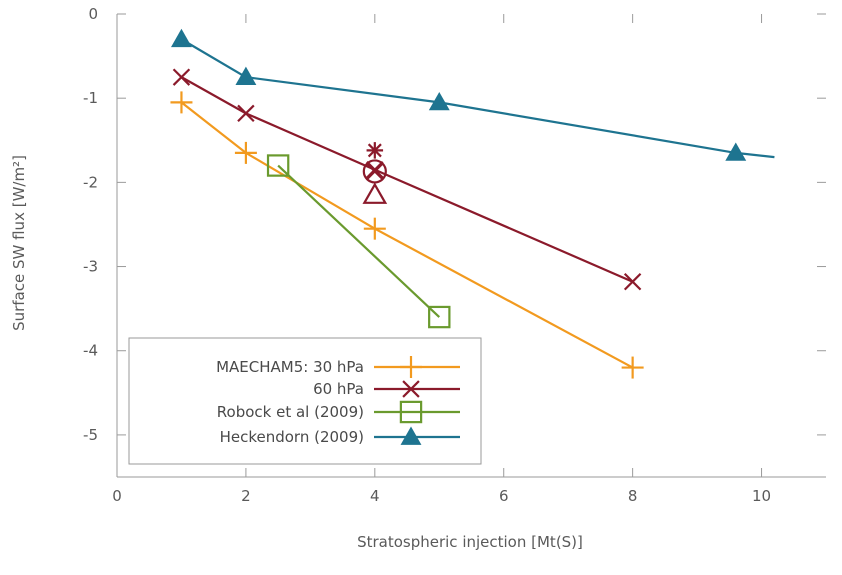 This screenshot has height=575, width=842. Describe the element at coordinates (292, 437) in the screenshot. I see `legend-label: Heckendorn (2009)` at that location.